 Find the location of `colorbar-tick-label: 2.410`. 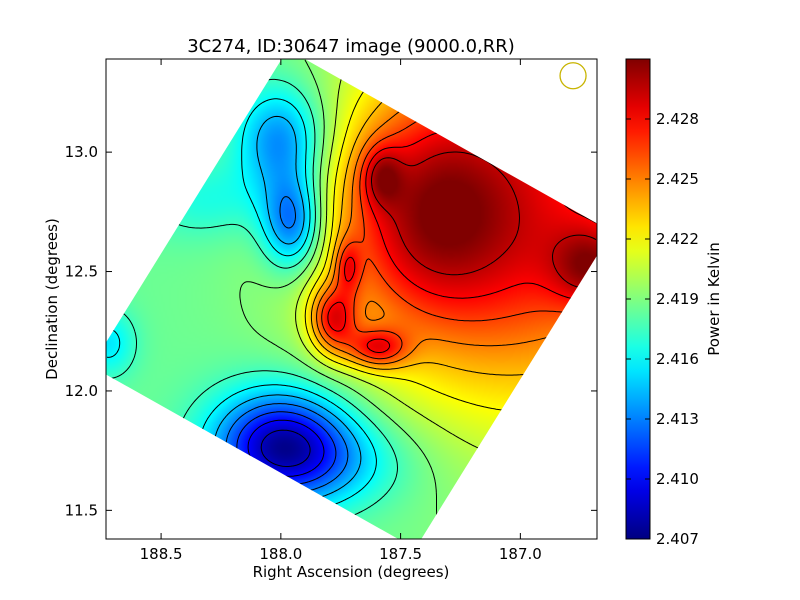

colorbar-tick-label: 2.410 is located at coordinates (677, 479).